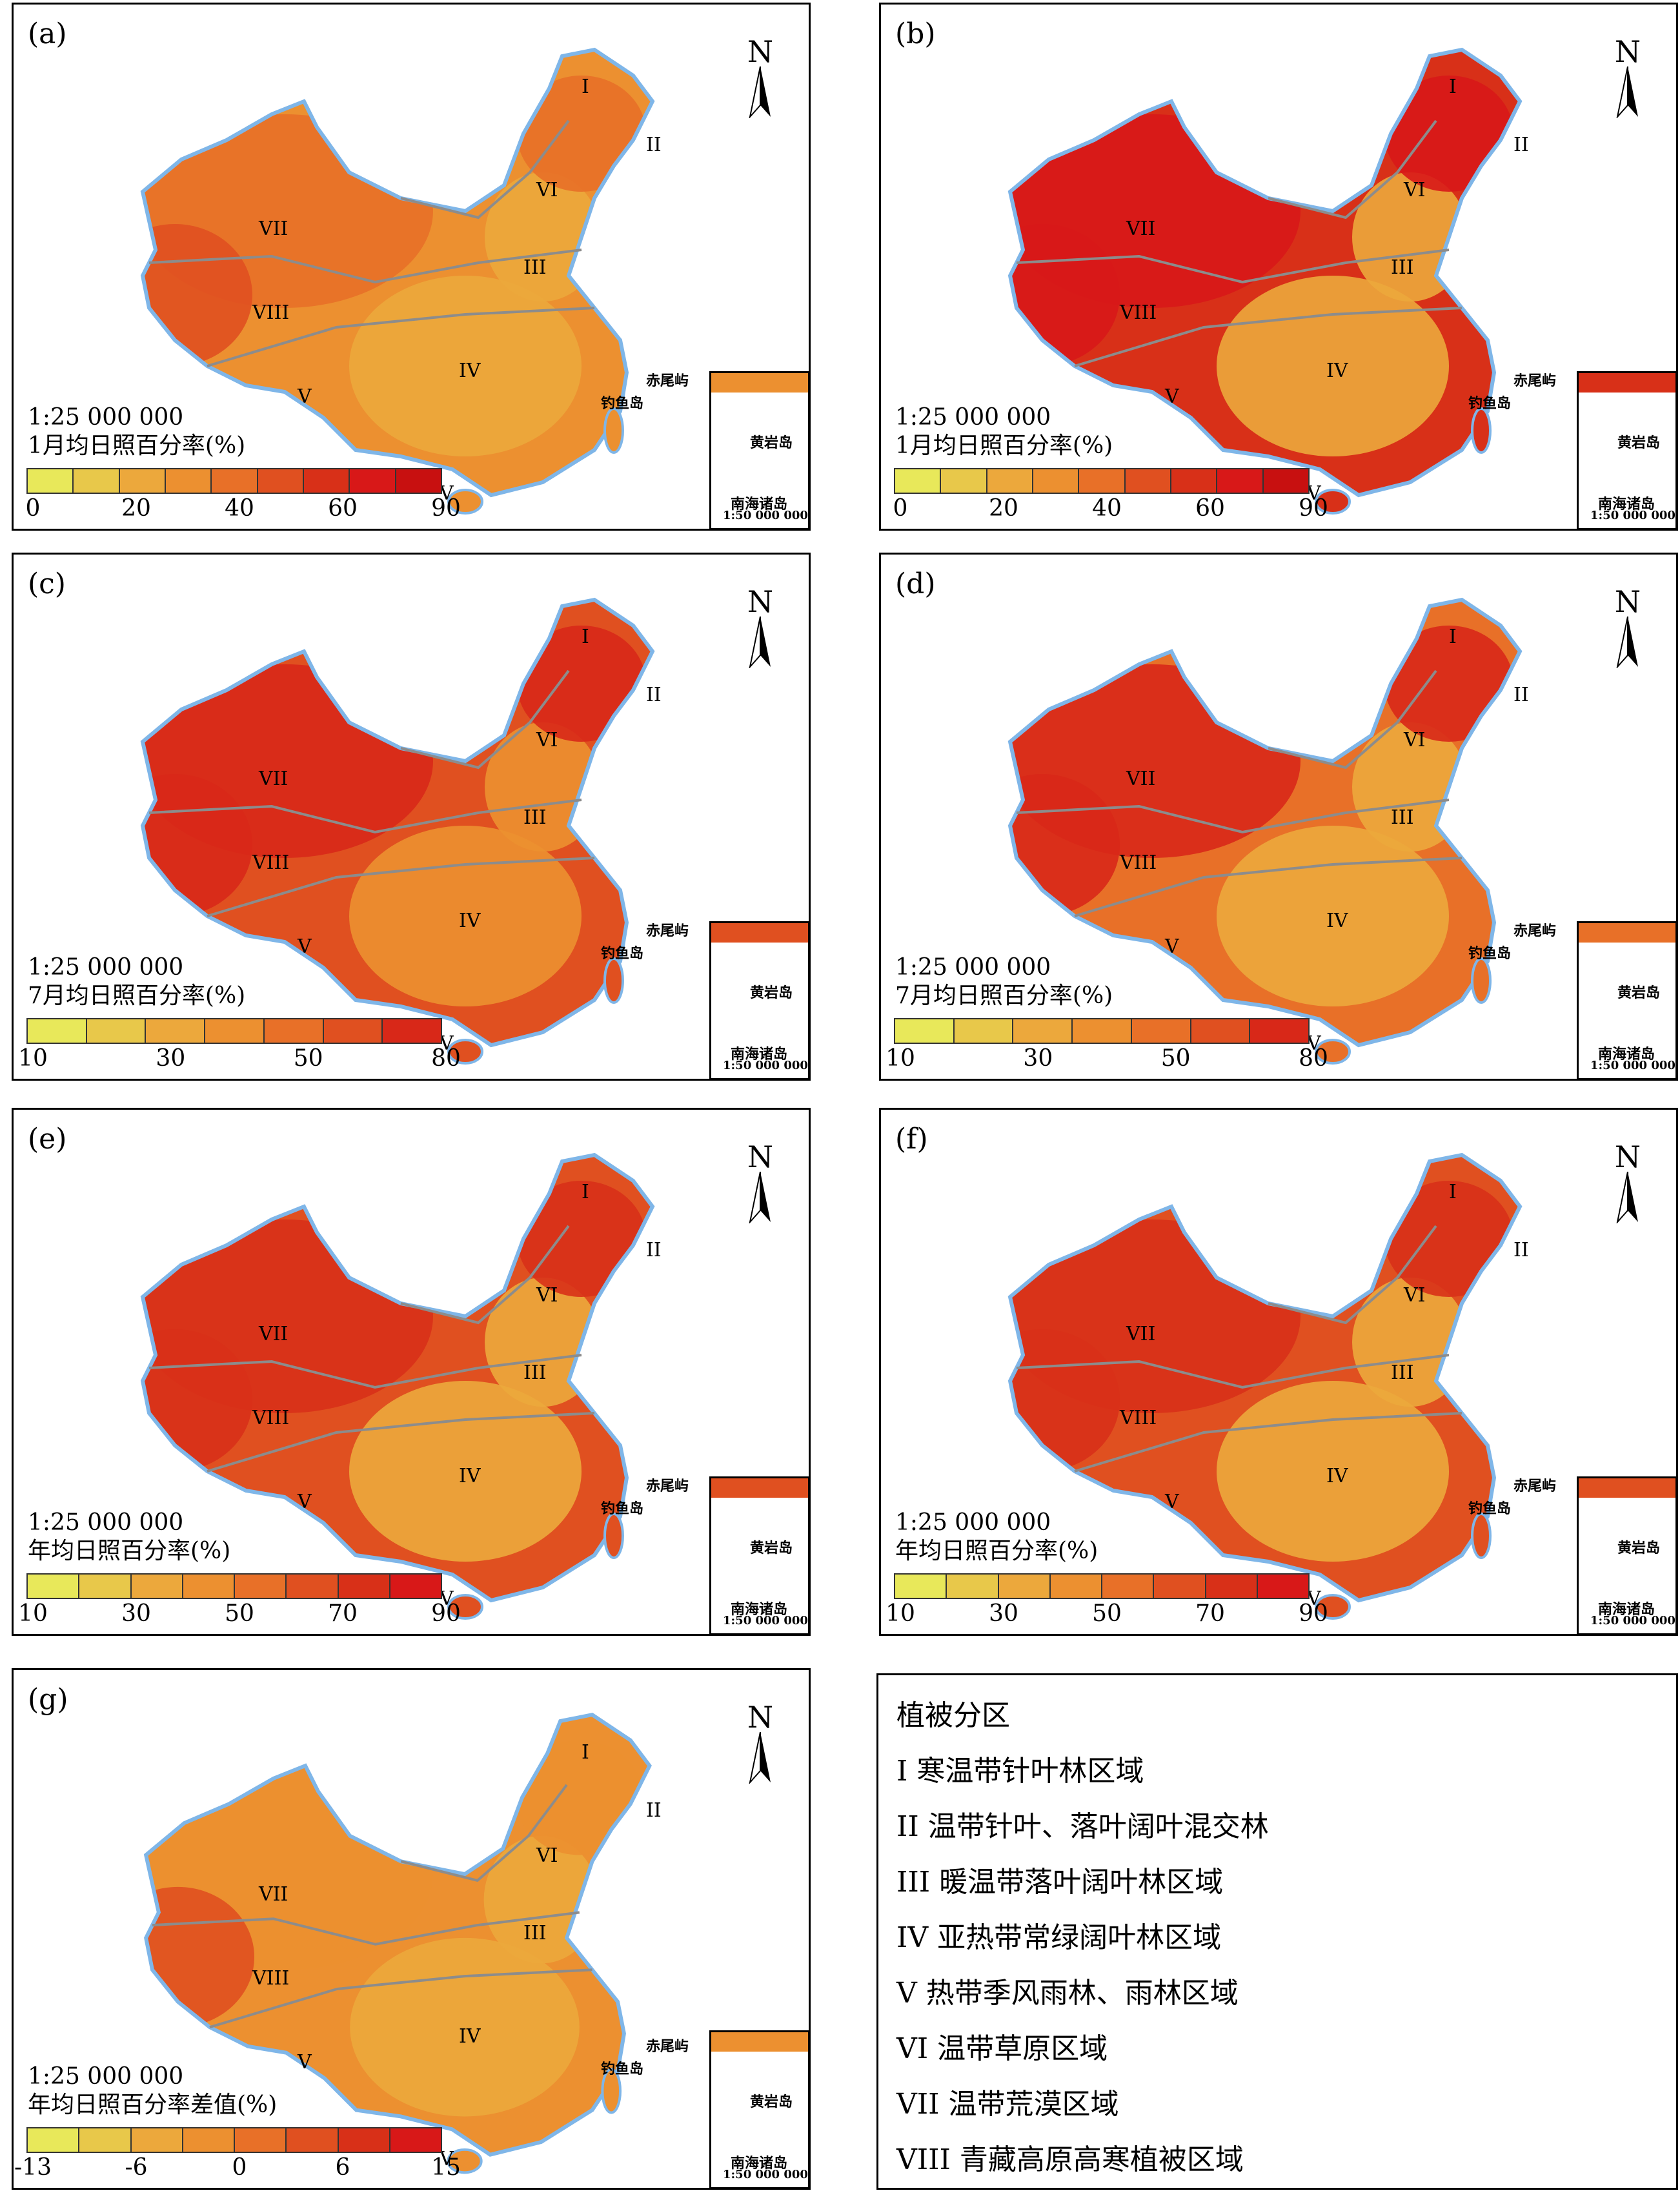  What do you see at coordinates (1239, 793) in the screenshot?
I see `zone-boundaries` at bounding box center [1239, 793].